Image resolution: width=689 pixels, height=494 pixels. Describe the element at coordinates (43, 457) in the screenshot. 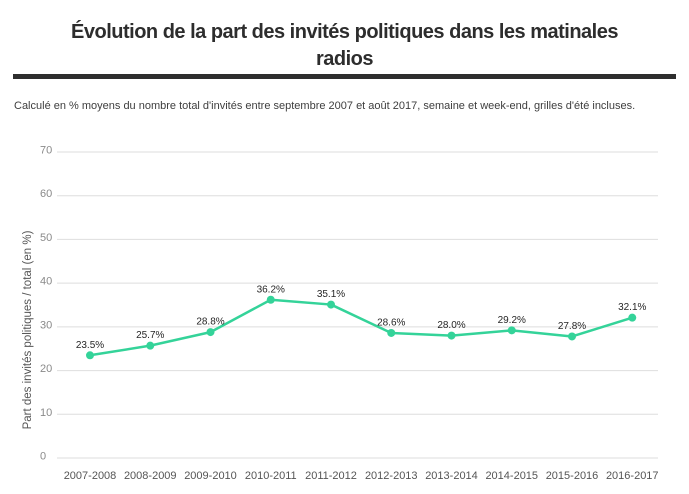

I see `y-tick-label: 0` at that location.